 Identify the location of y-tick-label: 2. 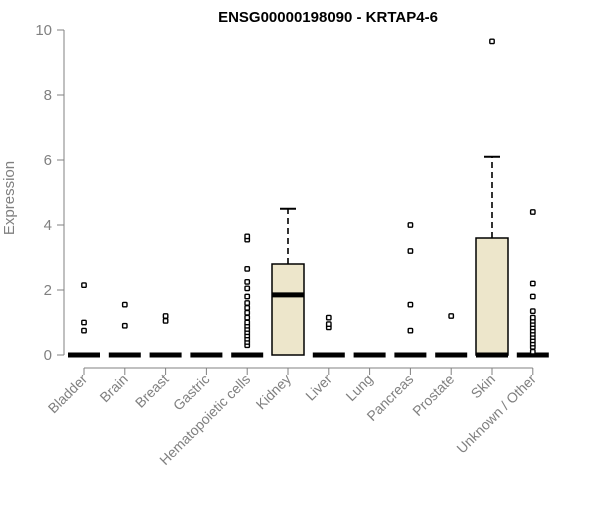
(48, 290).